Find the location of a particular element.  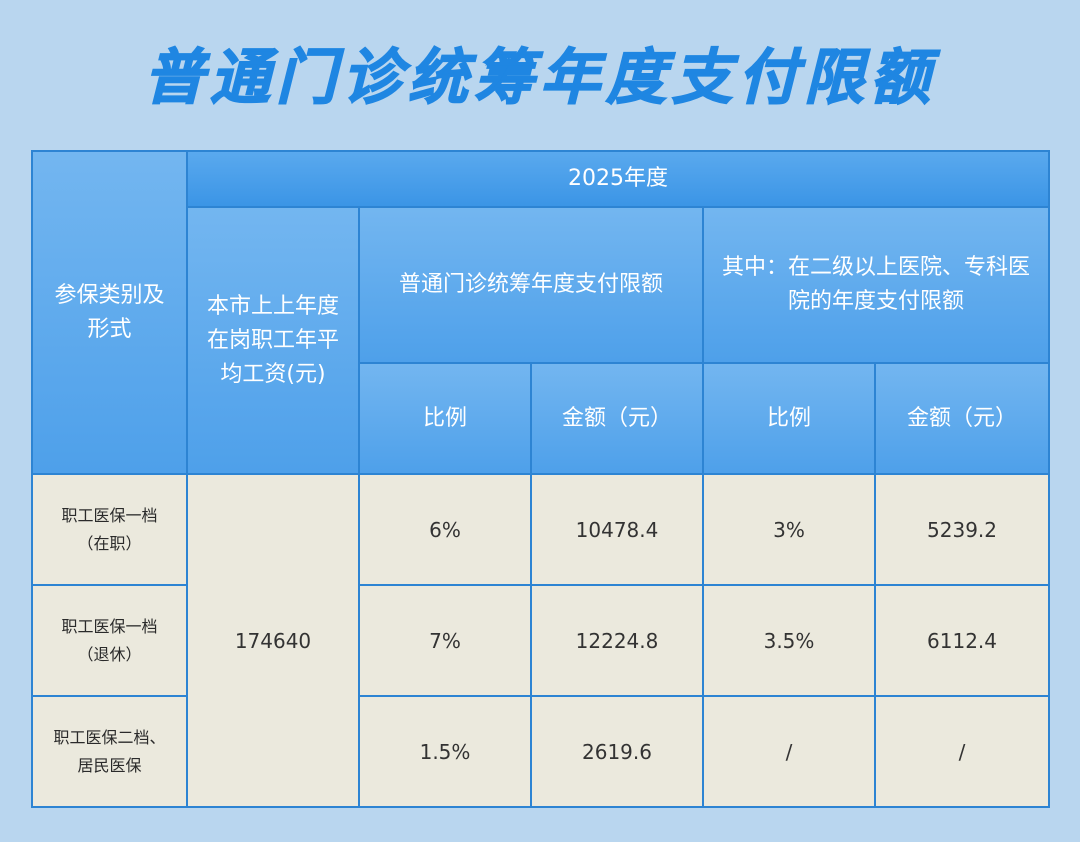

row-ratio: 7% is located at coordinates (445, 640).